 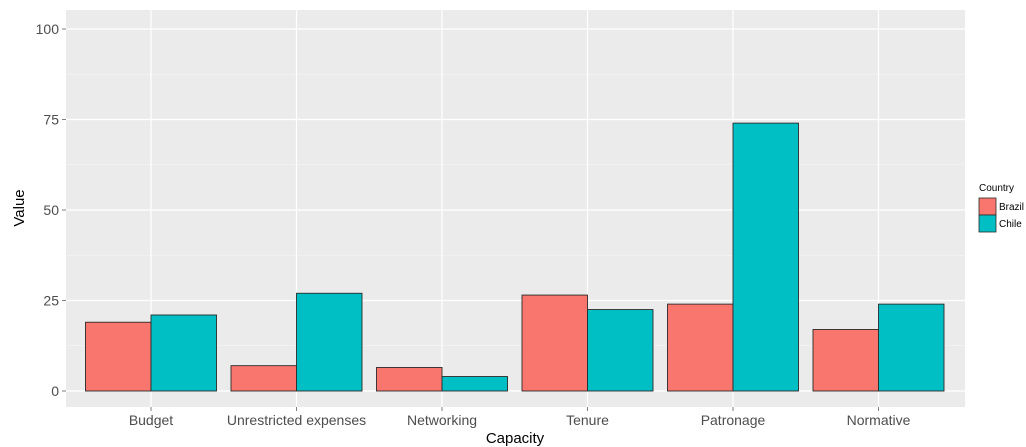 What do you see at coordinates (700, 347) in the screenshot?
I see `bar-brazil-patronage` at bounding box center [700, 347].